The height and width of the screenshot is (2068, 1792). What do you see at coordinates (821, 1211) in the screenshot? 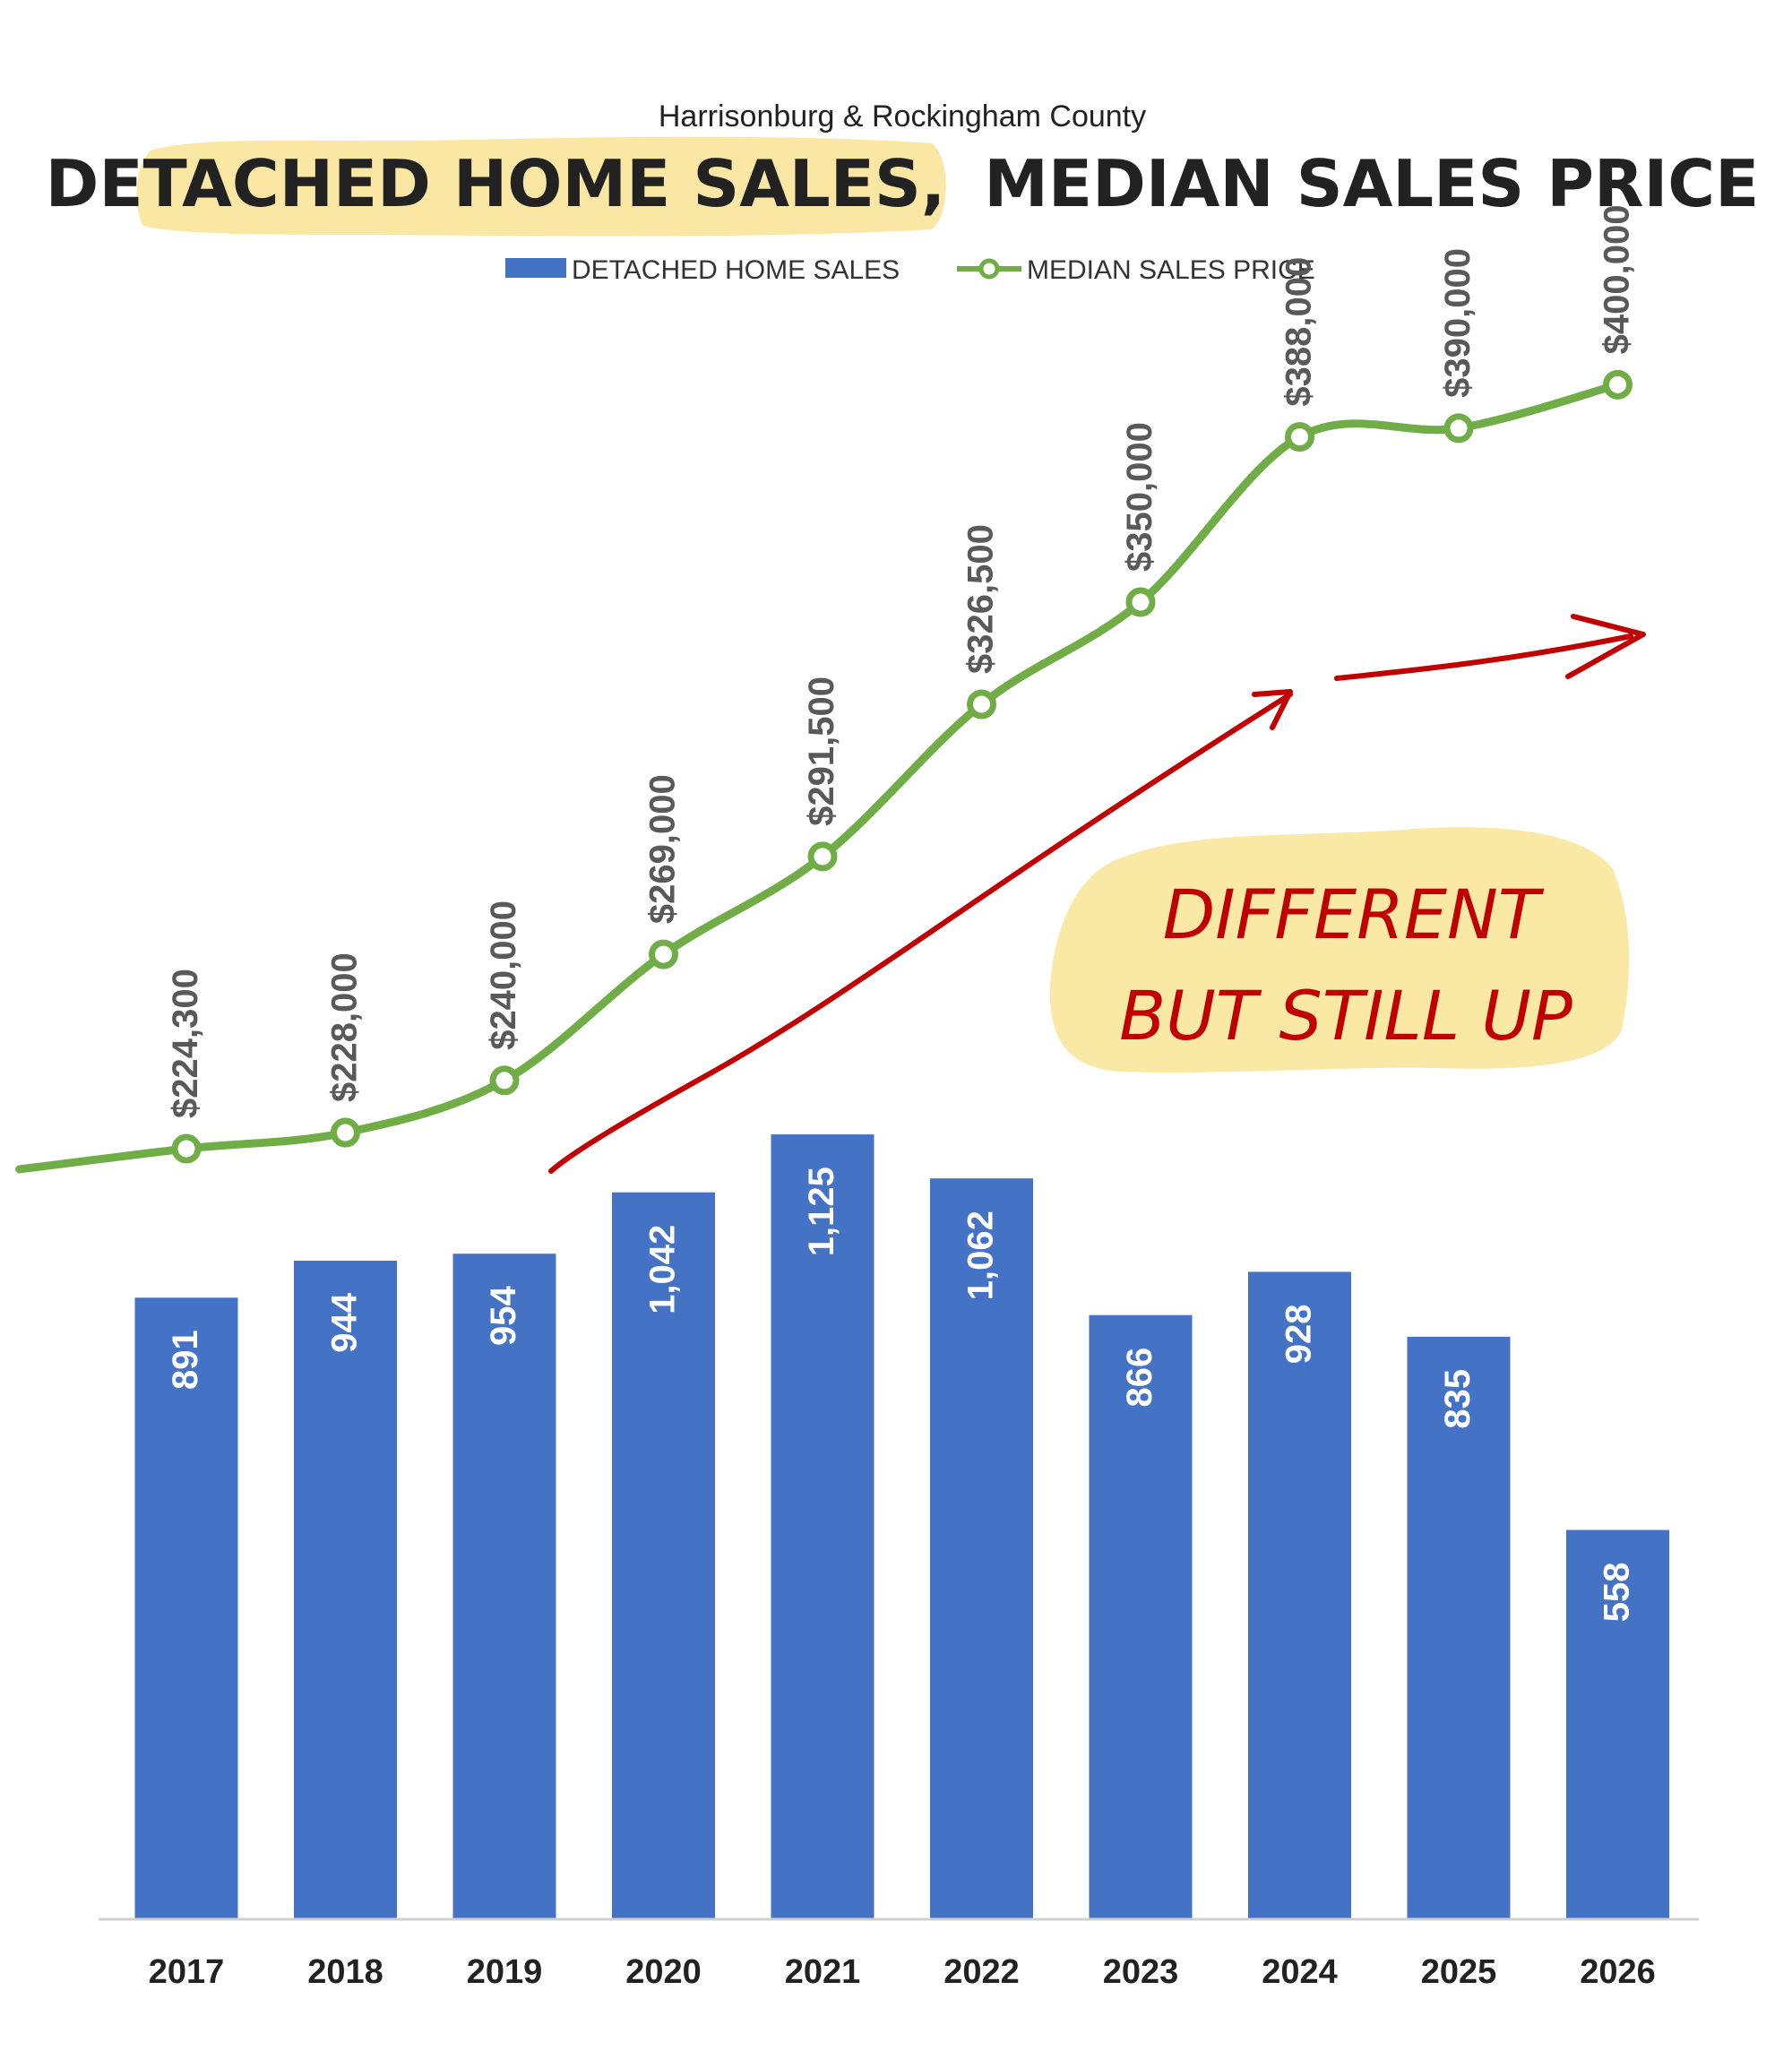
I see `bar-label-2021: 1,125` at bounding box center [821, 1211].